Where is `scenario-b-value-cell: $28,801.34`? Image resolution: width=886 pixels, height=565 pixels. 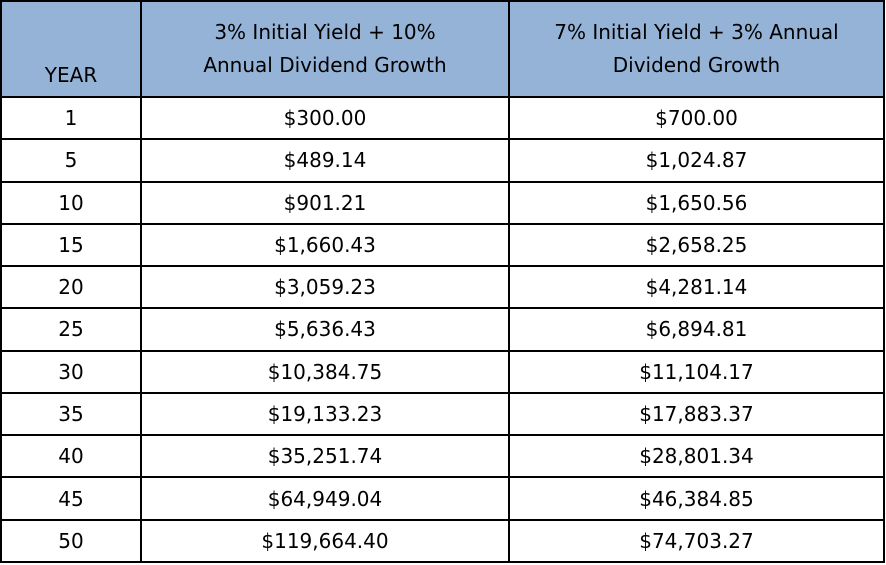 scenario-b-value-cell: $28,801.34 is located at coordinates (696, 456).